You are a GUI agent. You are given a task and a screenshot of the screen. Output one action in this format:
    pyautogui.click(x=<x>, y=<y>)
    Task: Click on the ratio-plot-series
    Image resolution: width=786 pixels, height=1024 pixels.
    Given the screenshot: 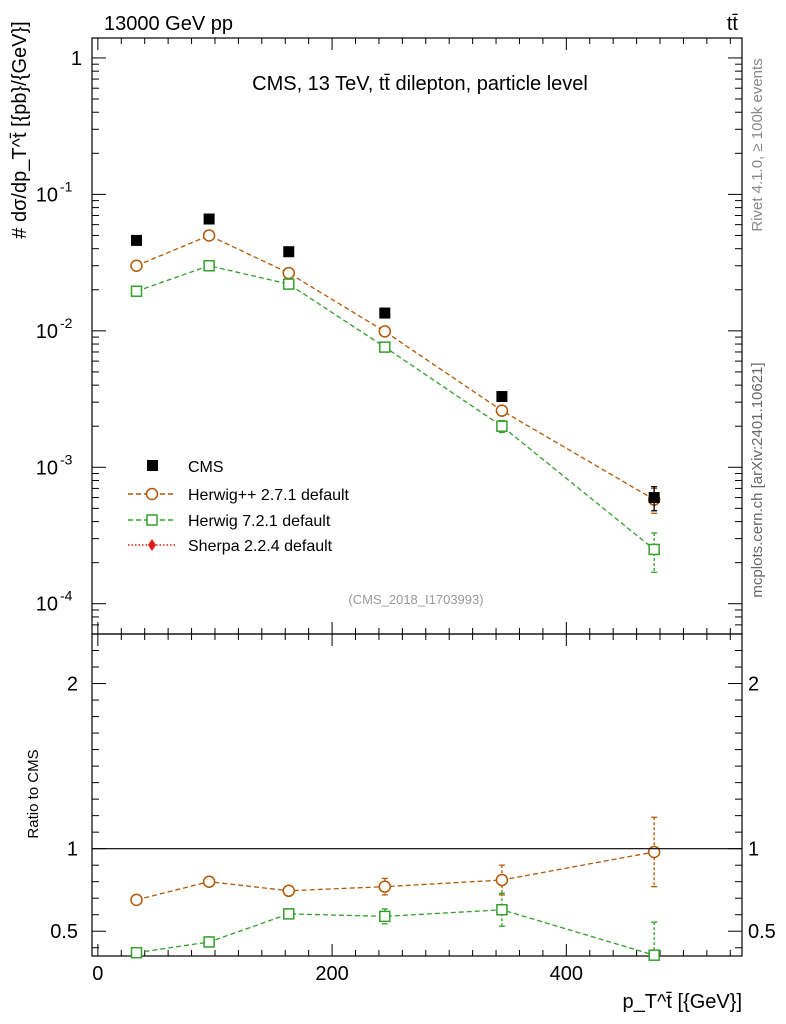 What is the action you would take?
    pyautogui.click(x=395, y=888)
    